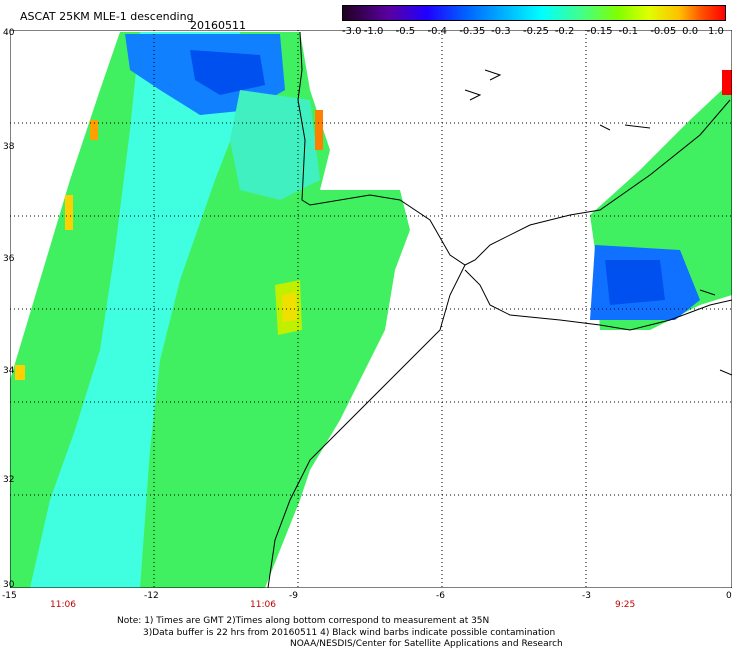  What do you see at coordinates (107, 16) in the screenshot?
I see `map-title: ASCAT 25KM MLE-1 descending` at bounding box center [107, 16].